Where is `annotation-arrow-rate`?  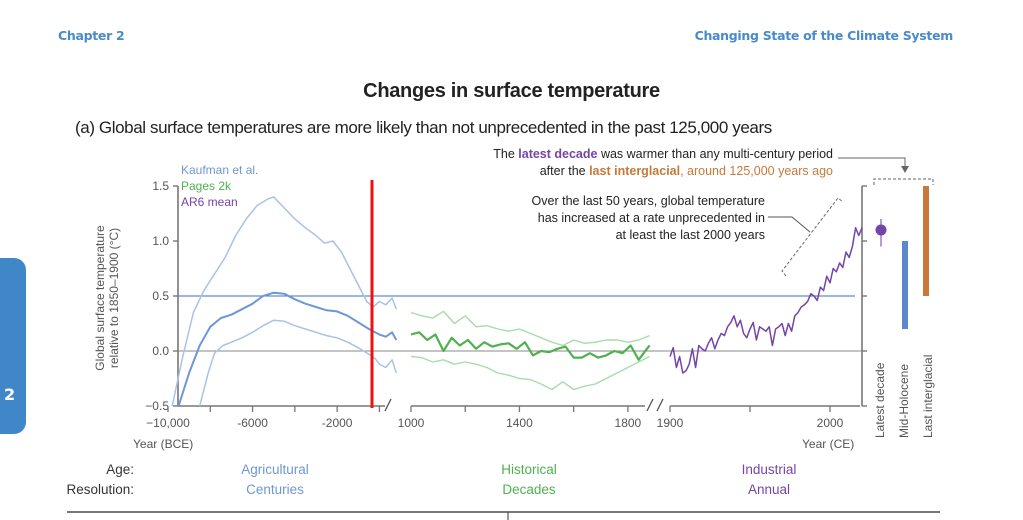
annotation-arrow-rate is located at coordinates (789, 224).